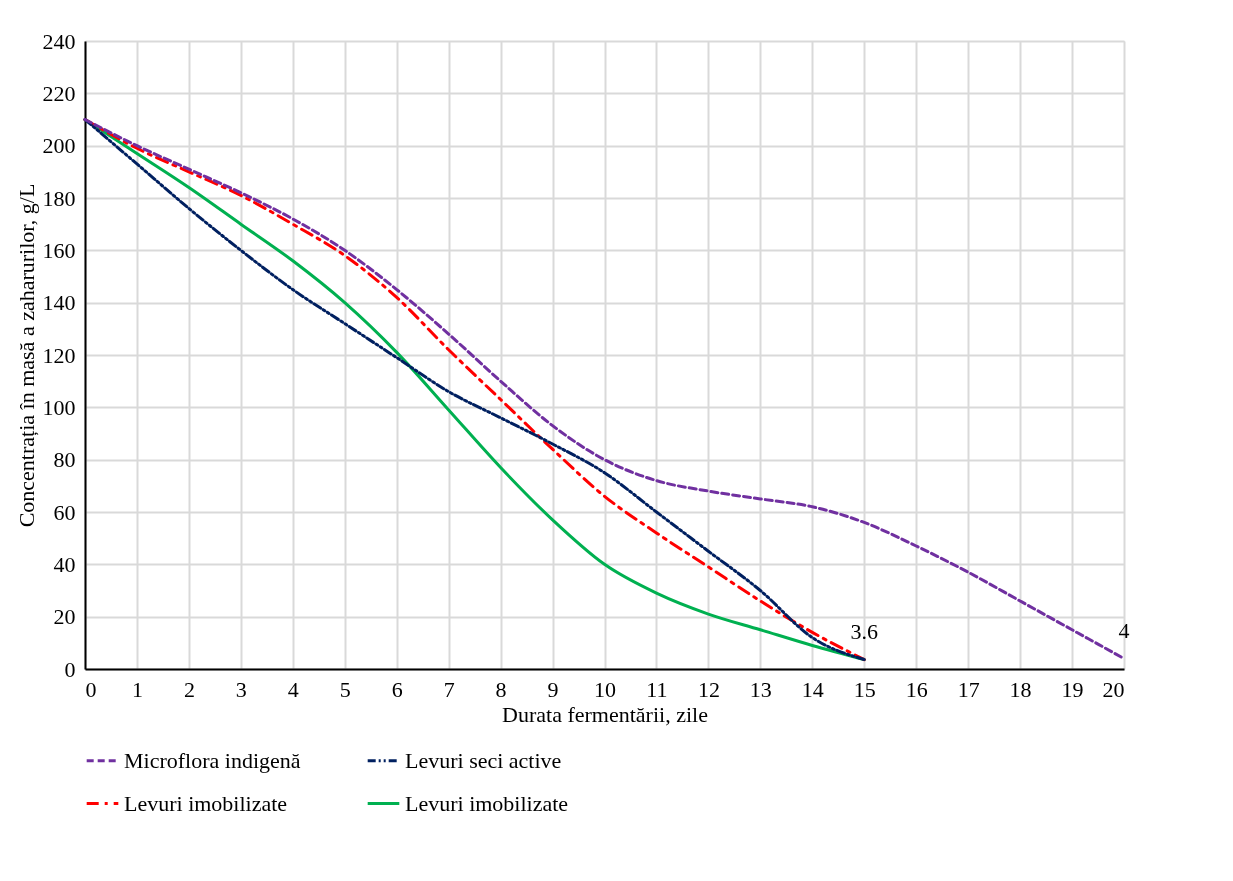 This screenshot has width=1233, height=881. Describe the element at coordinates (293, 689) in the screenshot. I see `x-tick-label: 4` at that location.